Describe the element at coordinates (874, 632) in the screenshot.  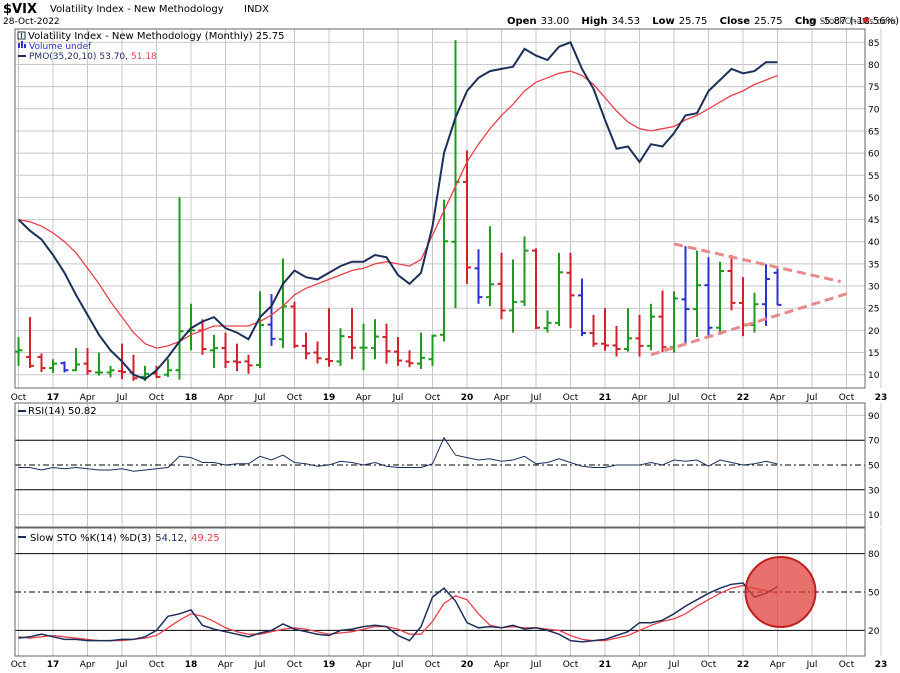
I see `sto-tick-label: 20` at that location.